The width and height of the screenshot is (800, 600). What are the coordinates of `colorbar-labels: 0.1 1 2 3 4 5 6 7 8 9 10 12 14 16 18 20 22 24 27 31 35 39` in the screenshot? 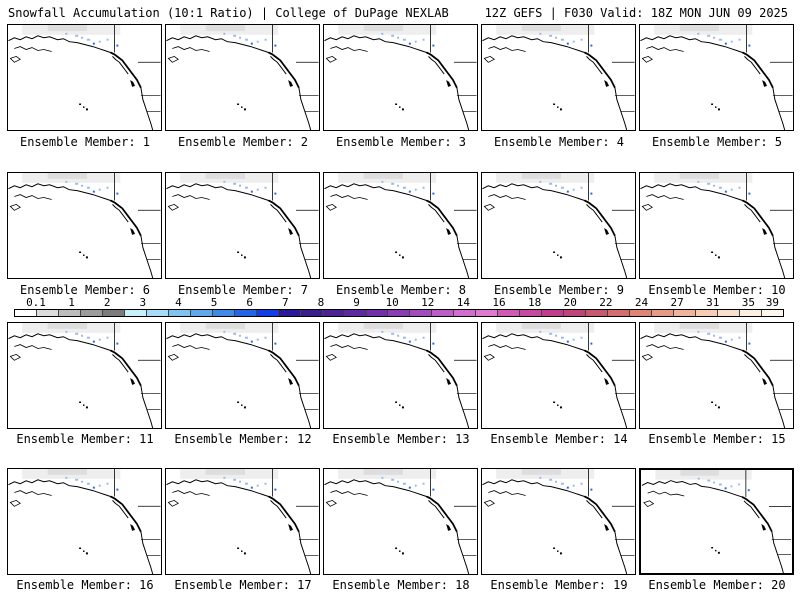 It's located at (399, 302).